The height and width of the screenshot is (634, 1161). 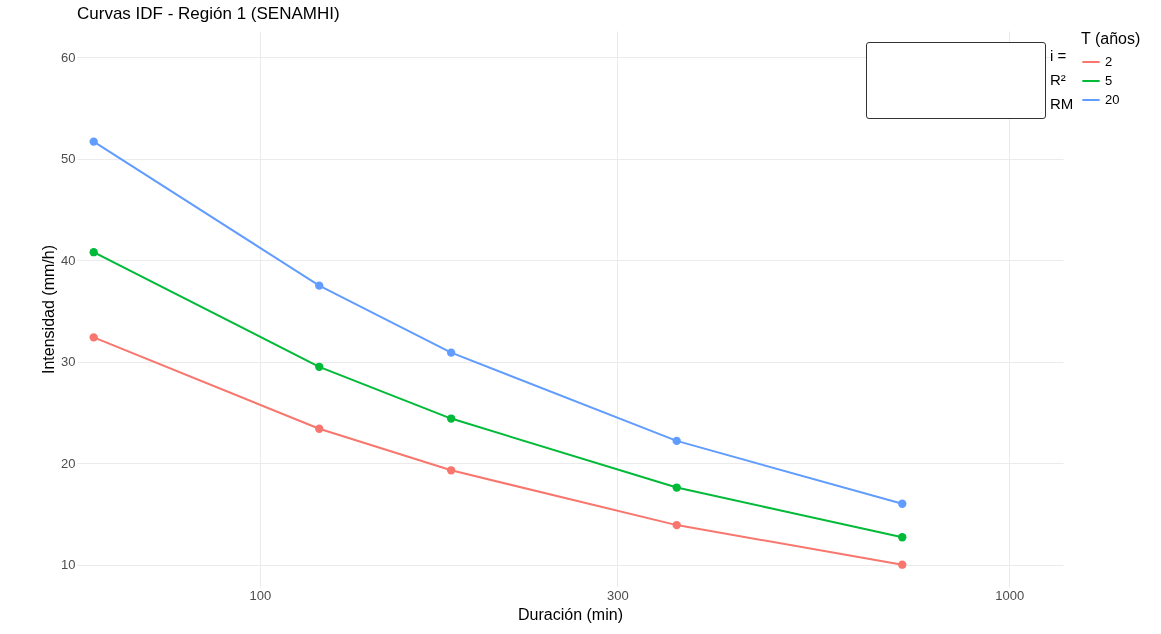 What do you see at coordinates (570, 614) in the screenshot?
I see `x-axis-title: Duración (min)` at bounding box center [570, 614].